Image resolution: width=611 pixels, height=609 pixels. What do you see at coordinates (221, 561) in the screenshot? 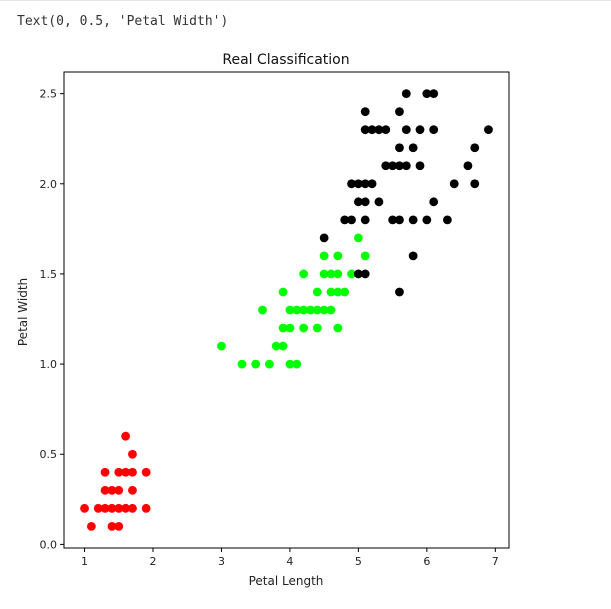
I see `x-tick-label: 3` at bounding box center [221, 561].